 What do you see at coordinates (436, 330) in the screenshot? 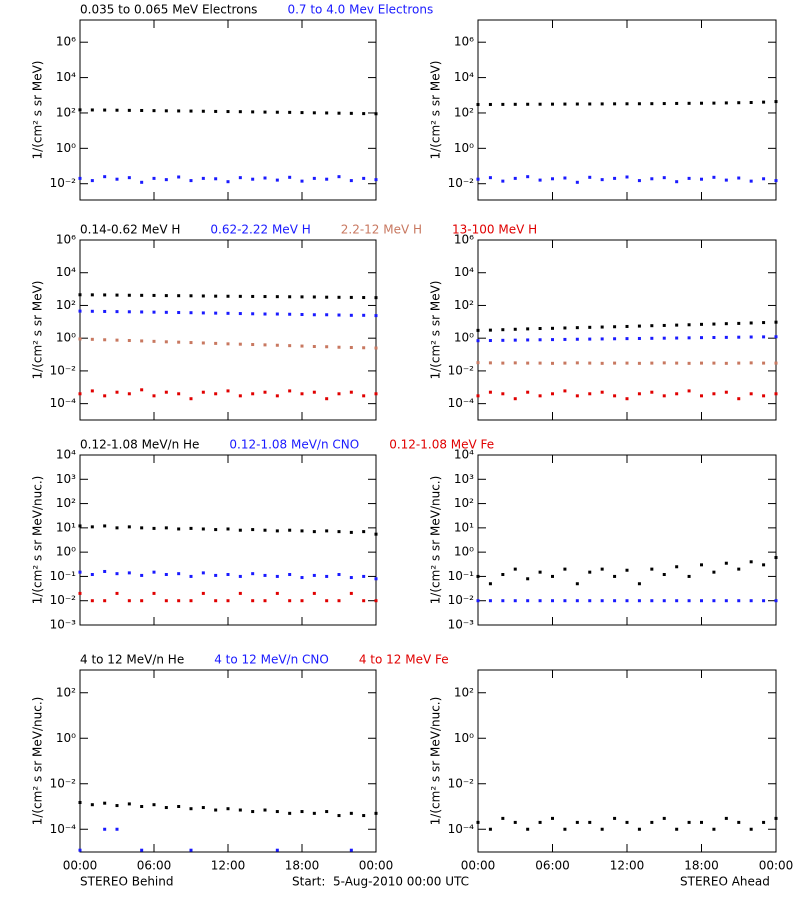
I see `y-axis-label: 1/(cm² s sr MeV)` at bounding box center [436, 330].